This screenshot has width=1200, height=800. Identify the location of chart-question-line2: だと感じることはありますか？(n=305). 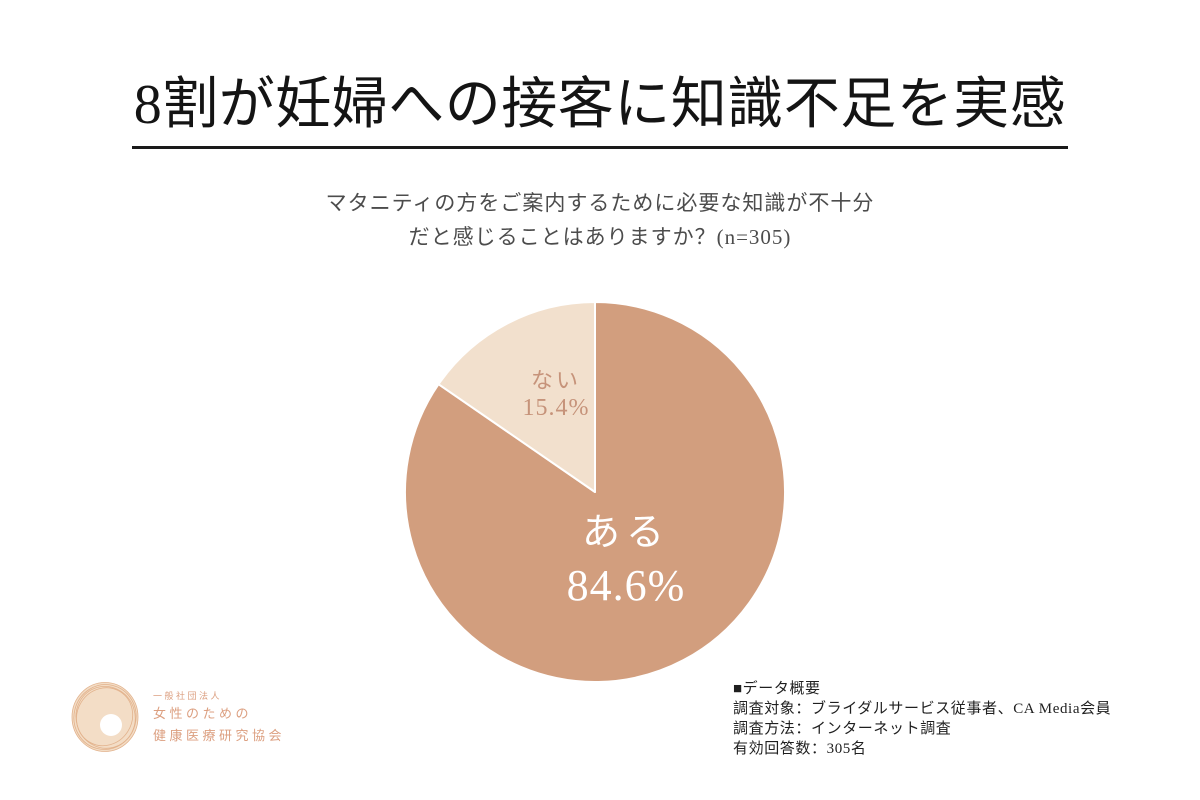
(600, 237).